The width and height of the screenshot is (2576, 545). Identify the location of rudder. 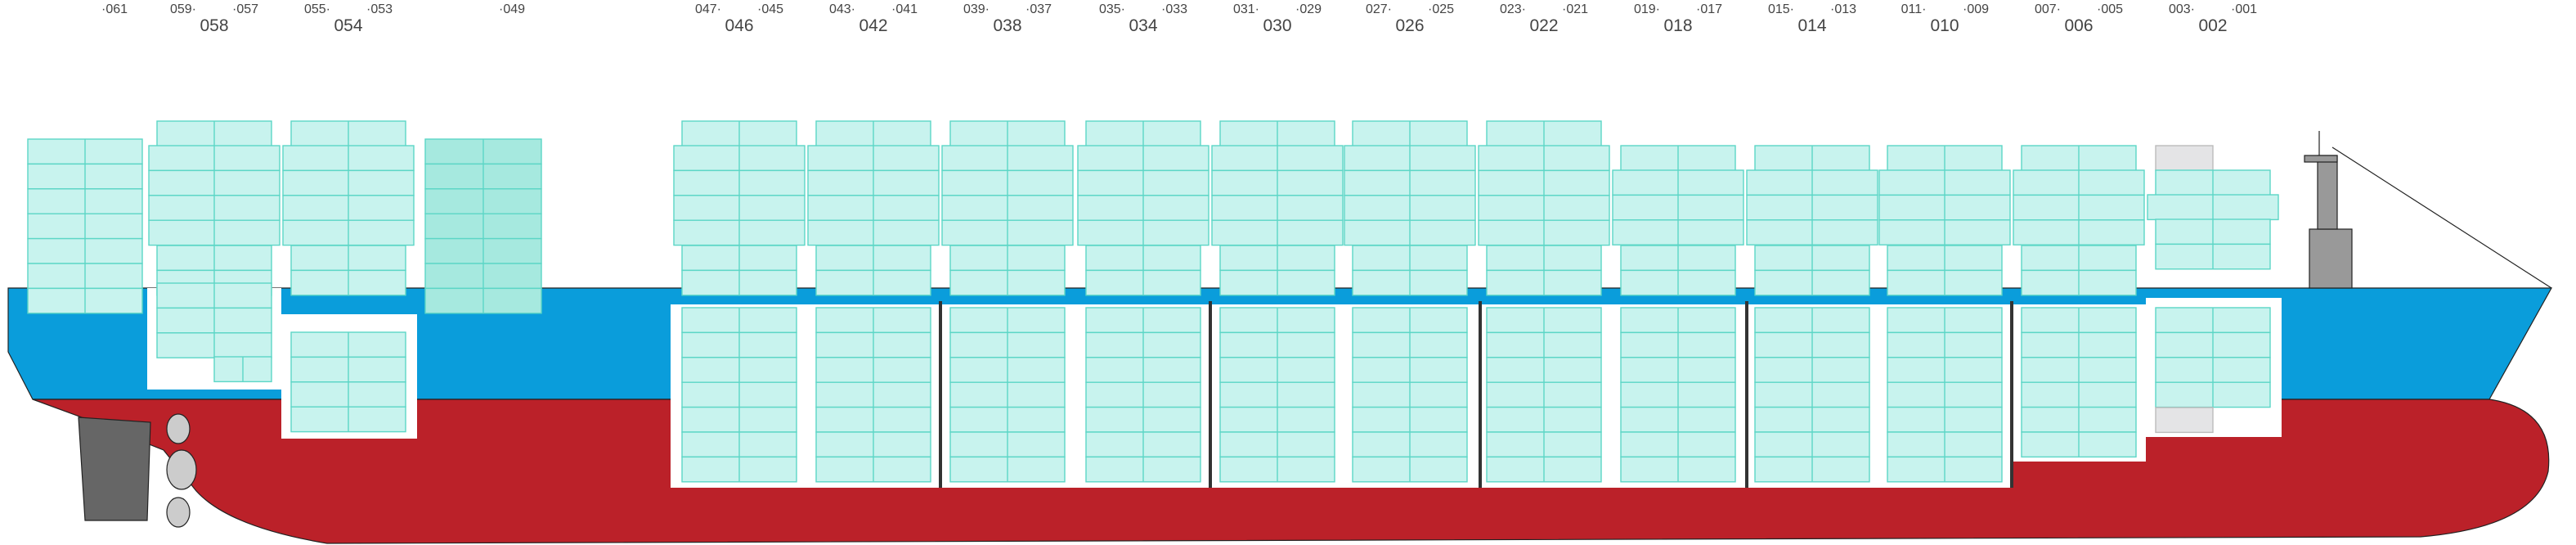
(115, 469).